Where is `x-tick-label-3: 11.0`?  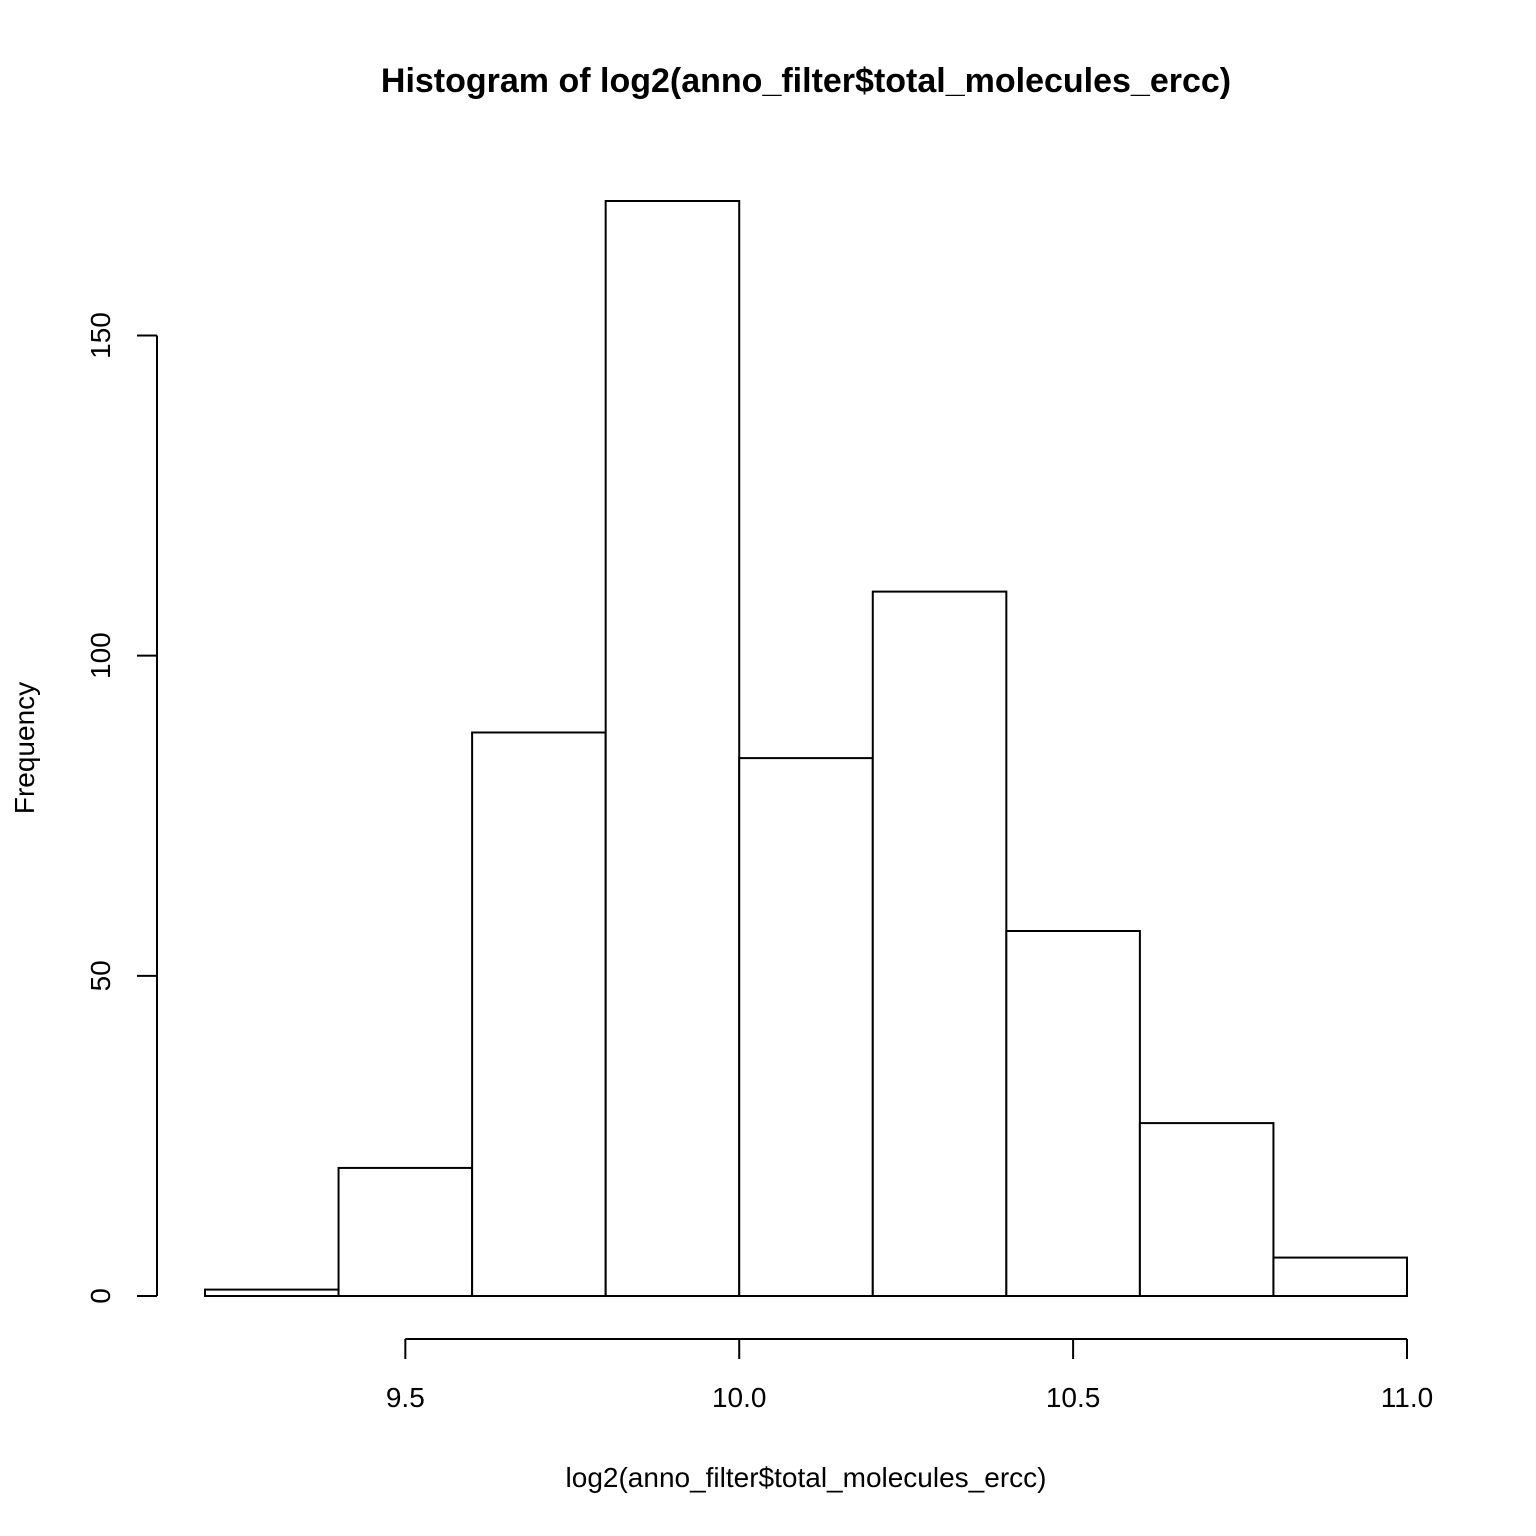
x-tick-label-3: 11.0 is located at coordinates (1407, 1397).